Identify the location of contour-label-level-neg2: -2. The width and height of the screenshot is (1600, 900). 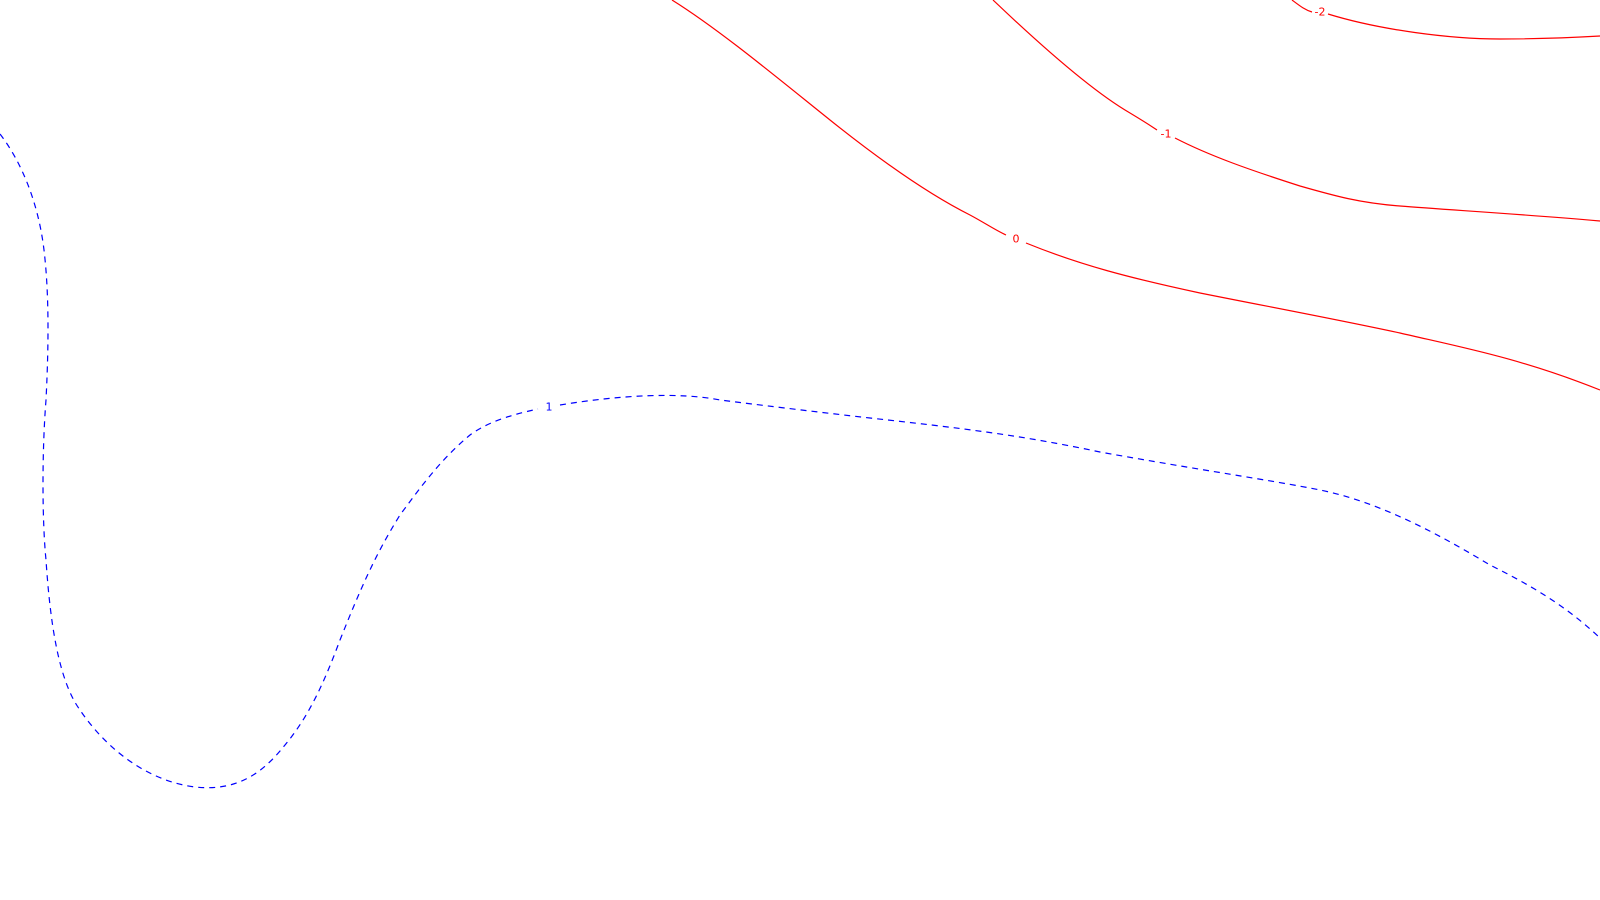
(1320, 12).